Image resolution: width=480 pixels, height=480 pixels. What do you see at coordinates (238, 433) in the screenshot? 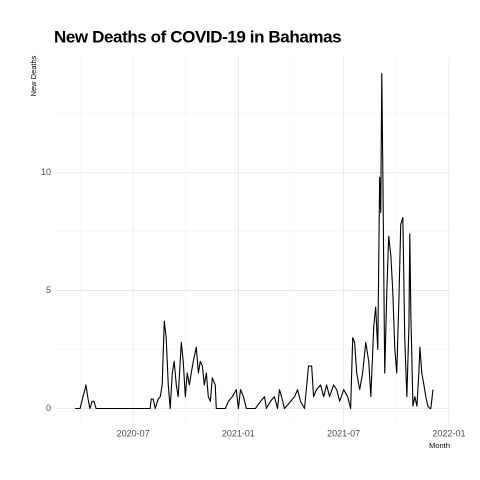
I see `x-tick-label: 2021-01` at bounding box center [238, 433].